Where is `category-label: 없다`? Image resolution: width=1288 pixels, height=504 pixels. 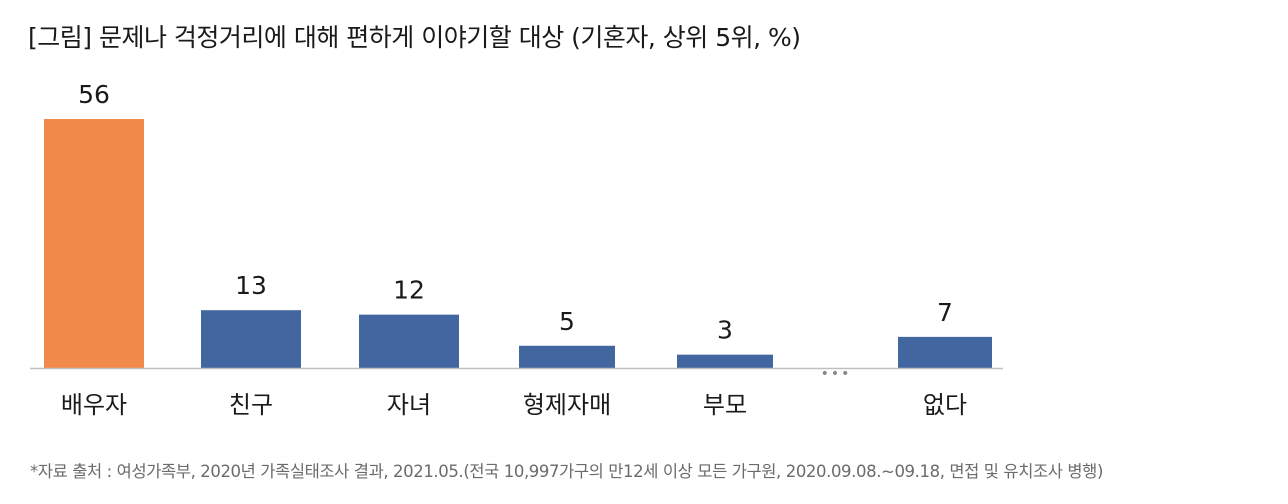
category-label: 없다 is located at coordinates (945, 405).